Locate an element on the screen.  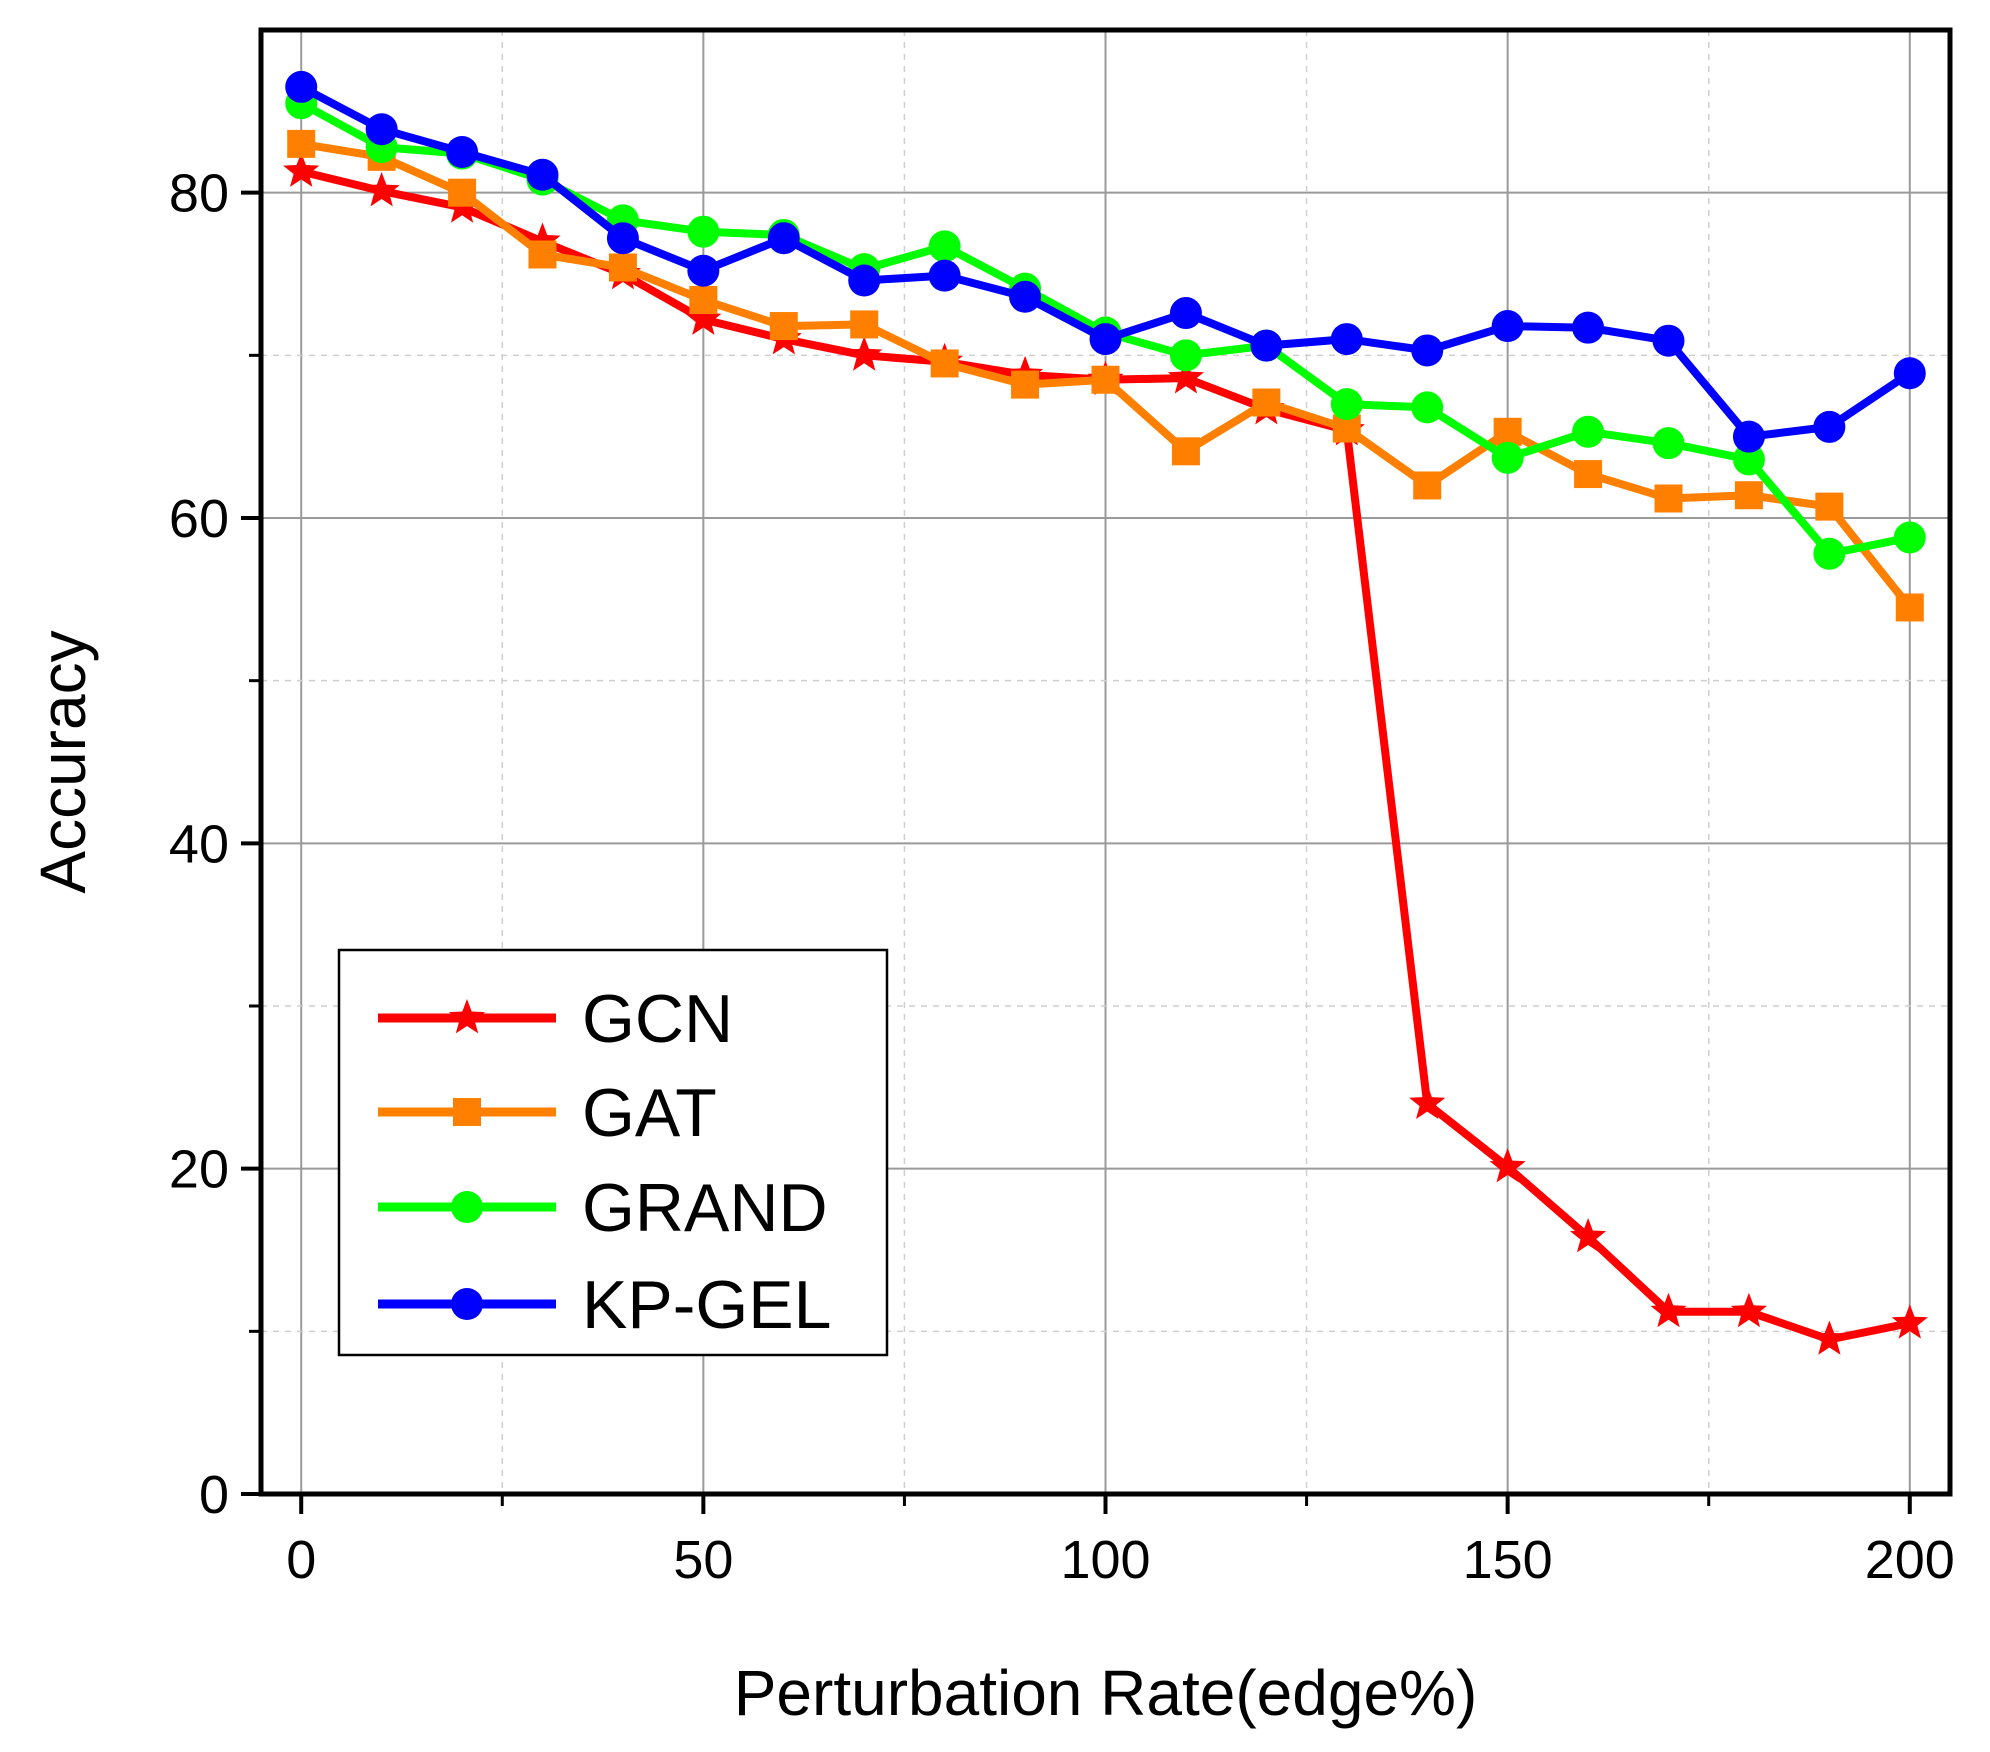
x-tick-label: 150 is located at coordinates (1508, 1560).